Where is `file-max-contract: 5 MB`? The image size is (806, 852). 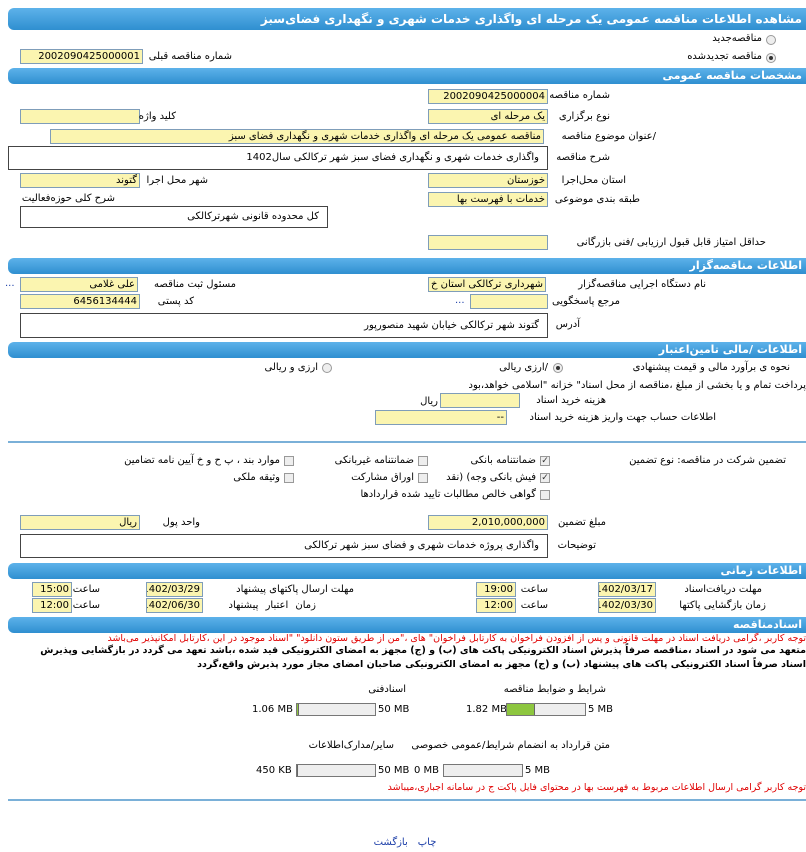
file-max-contract: 5 MB is located at coordinates (538, 770).